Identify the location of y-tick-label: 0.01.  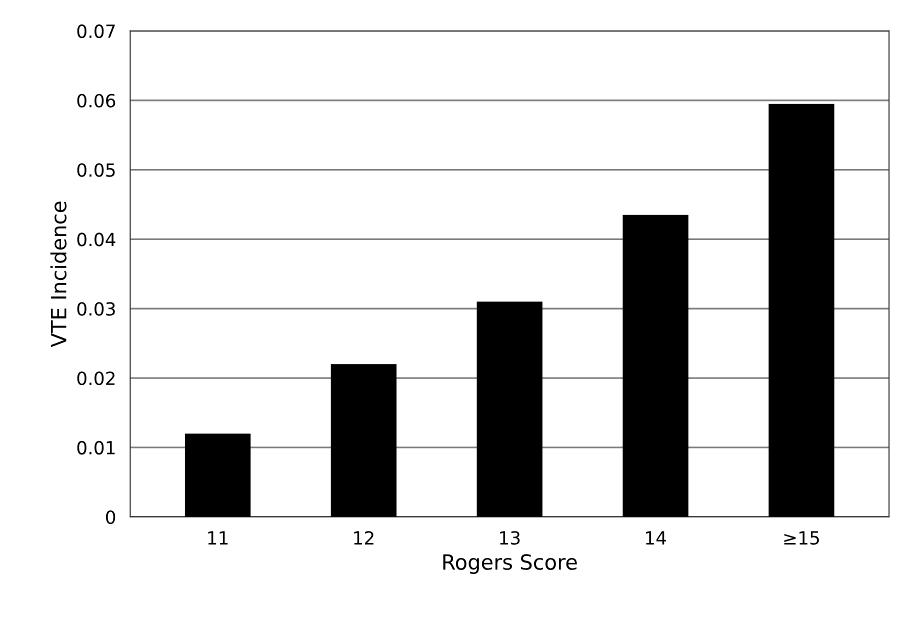
(96, 447).